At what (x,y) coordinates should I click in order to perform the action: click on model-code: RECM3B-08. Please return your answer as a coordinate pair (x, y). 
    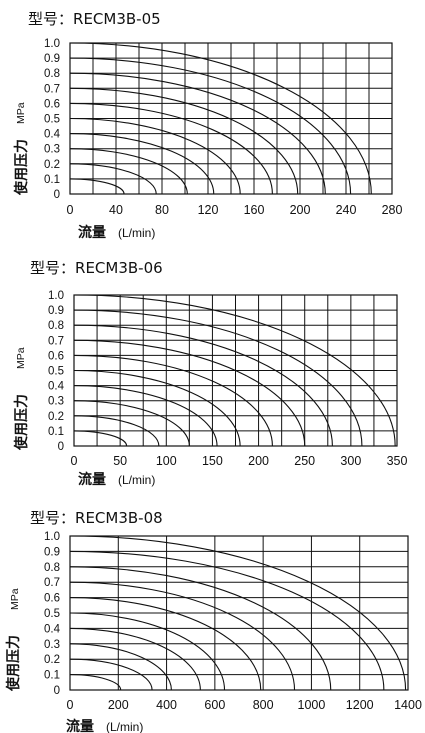
    Looking at the image, I should click on (119, 518).